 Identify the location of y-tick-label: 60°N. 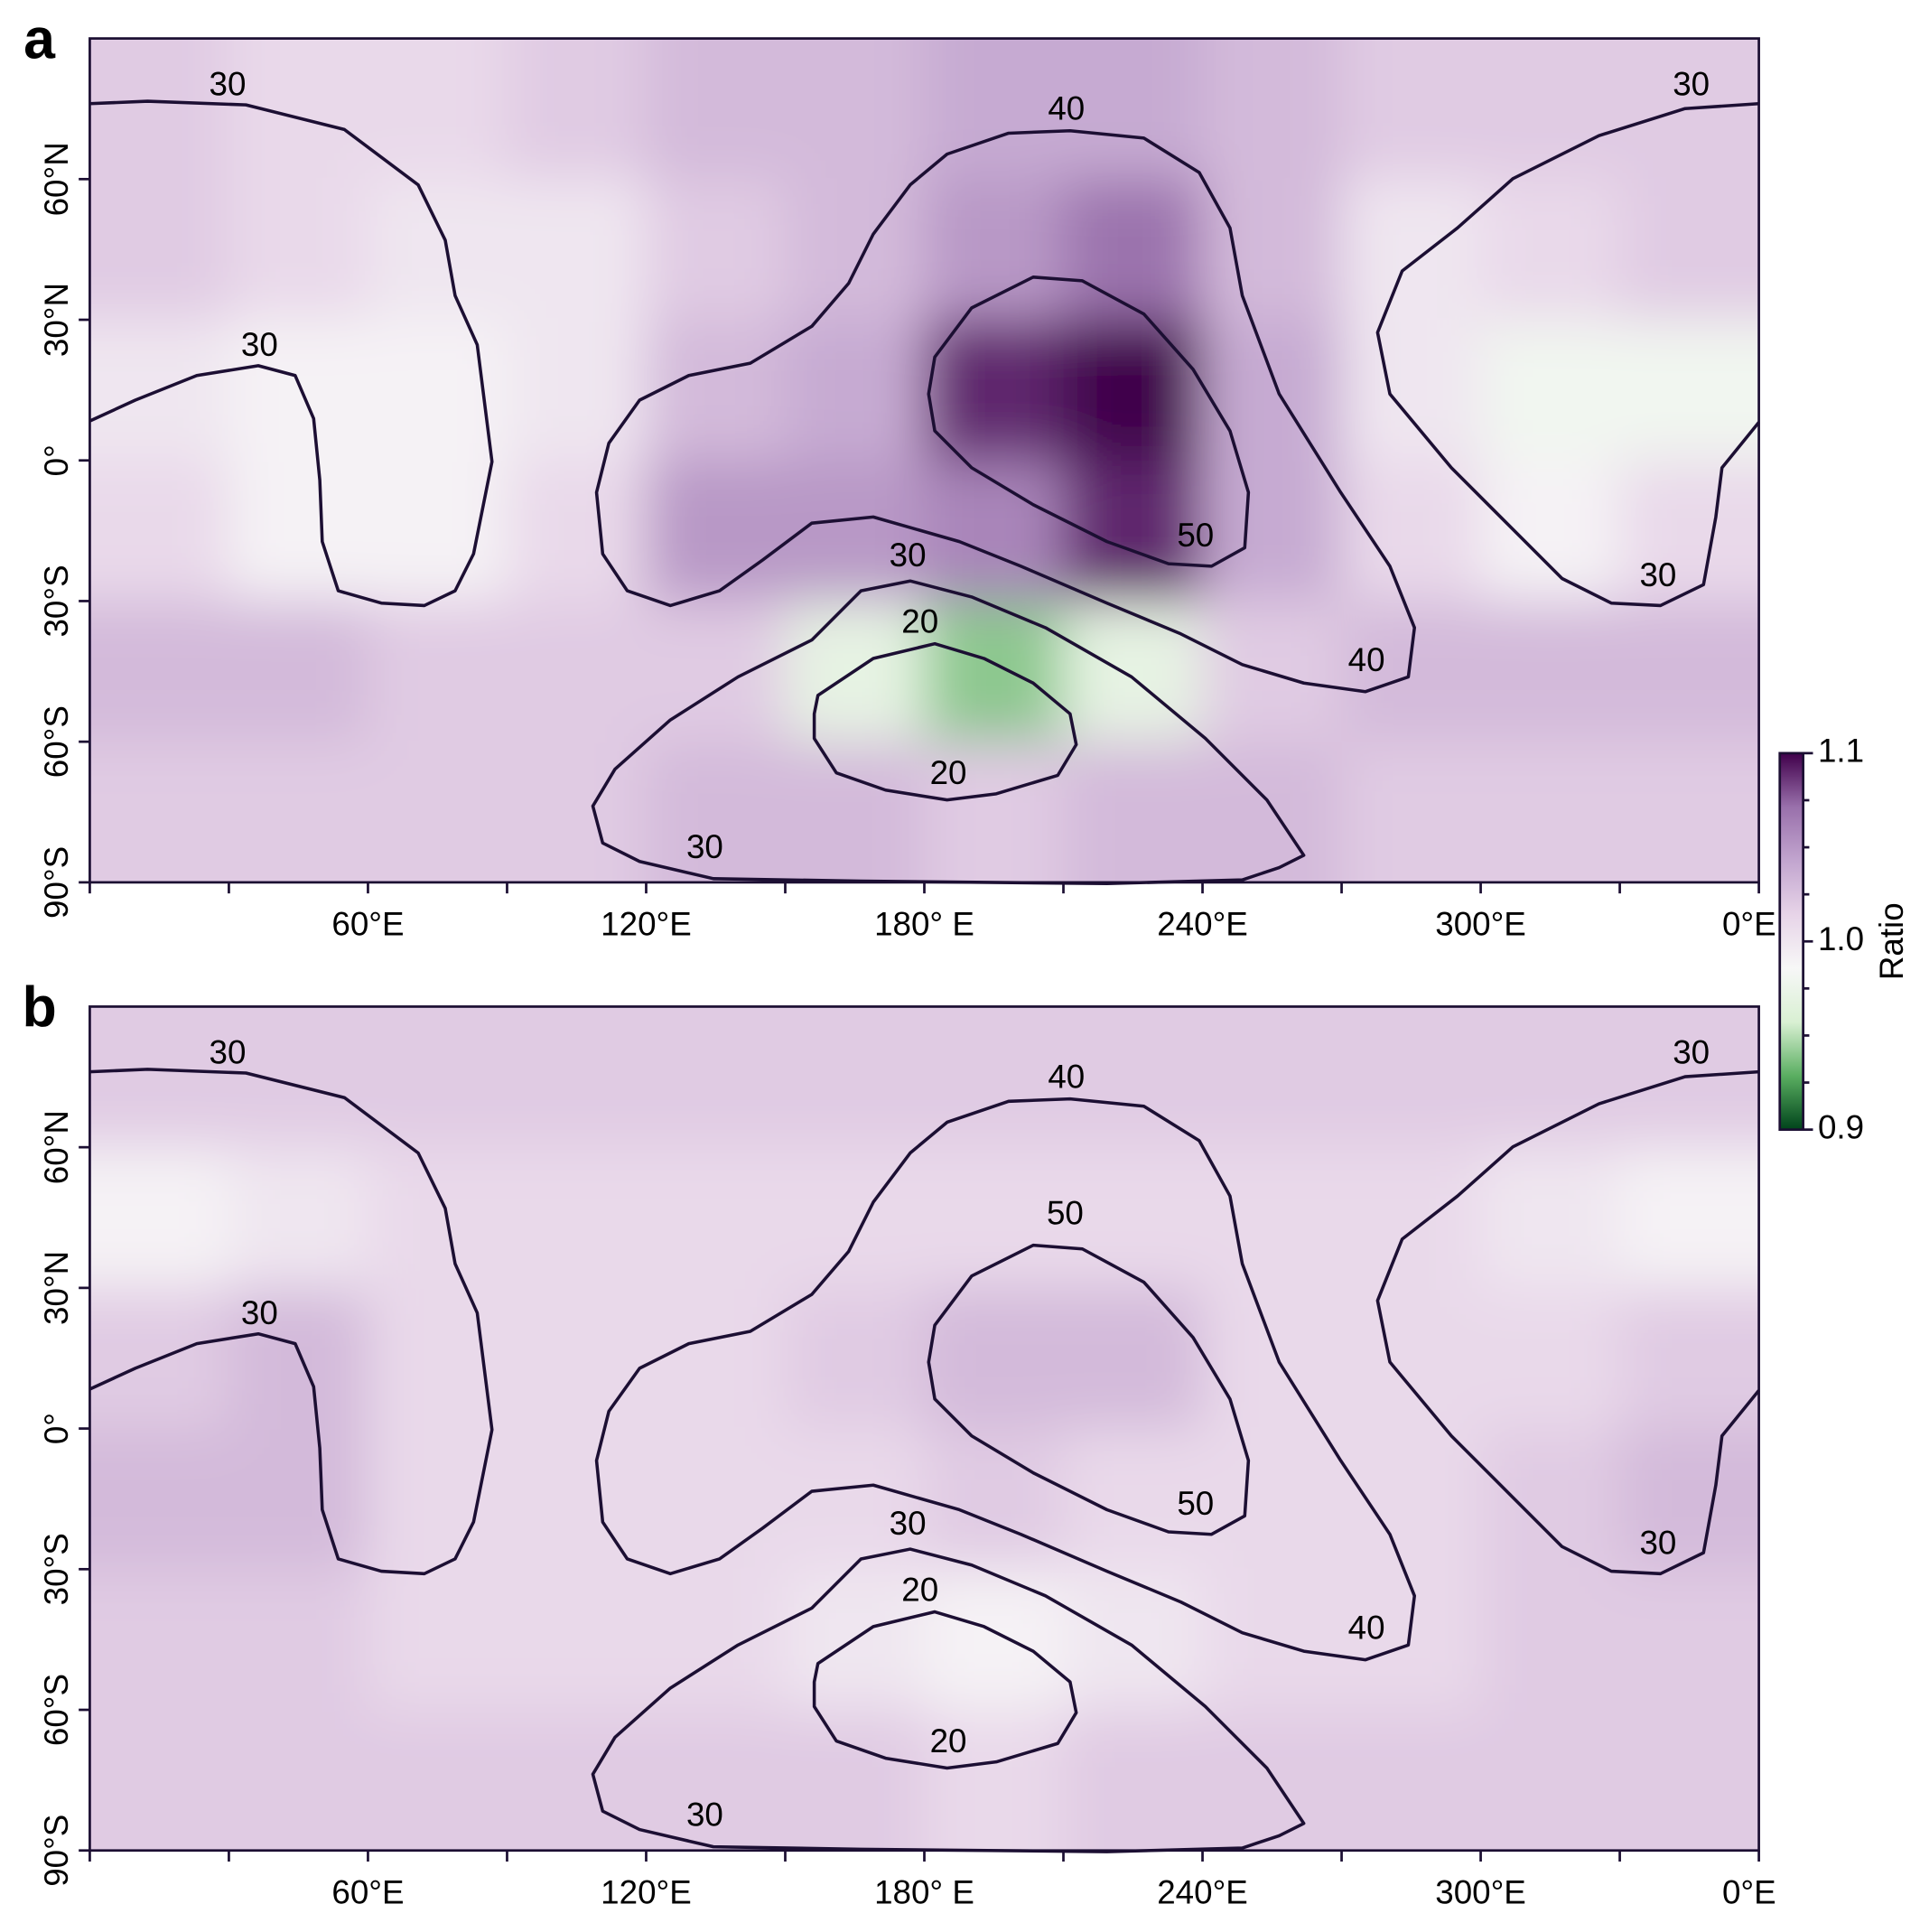
(56, 179).